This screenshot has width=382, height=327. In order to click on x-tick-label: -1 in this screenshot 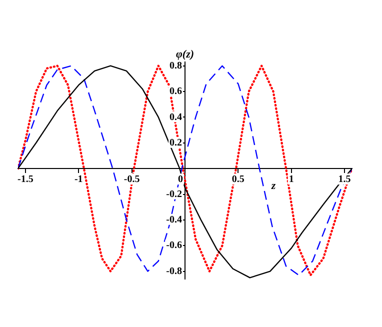, I will do `click(78, 180)`.